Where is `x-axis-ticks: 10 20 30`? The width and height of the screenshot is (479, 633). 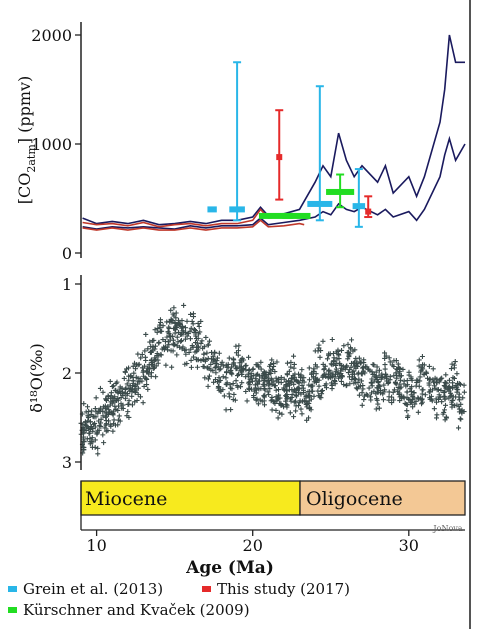
x-axis-ticks: 10 20 30 is located at coordinates (252, 542).